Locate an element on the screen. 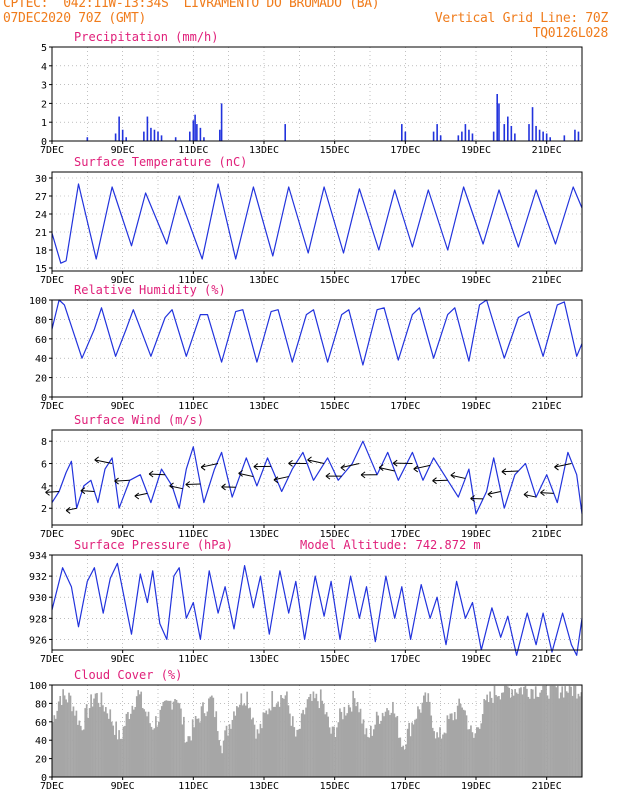 The image size is (618, 800). y-tick-label: 0 is located at coordinates (44, 142).